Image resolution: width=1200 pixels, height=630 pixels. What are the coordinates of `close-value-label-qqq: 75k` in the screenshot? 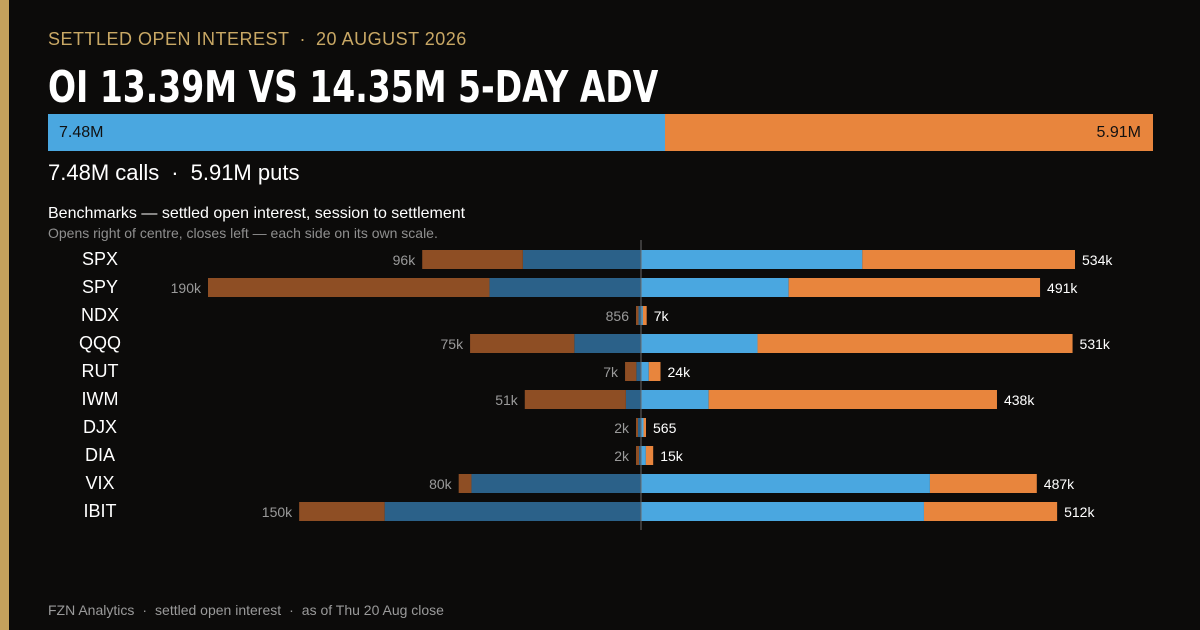 It's located at (453, 344).